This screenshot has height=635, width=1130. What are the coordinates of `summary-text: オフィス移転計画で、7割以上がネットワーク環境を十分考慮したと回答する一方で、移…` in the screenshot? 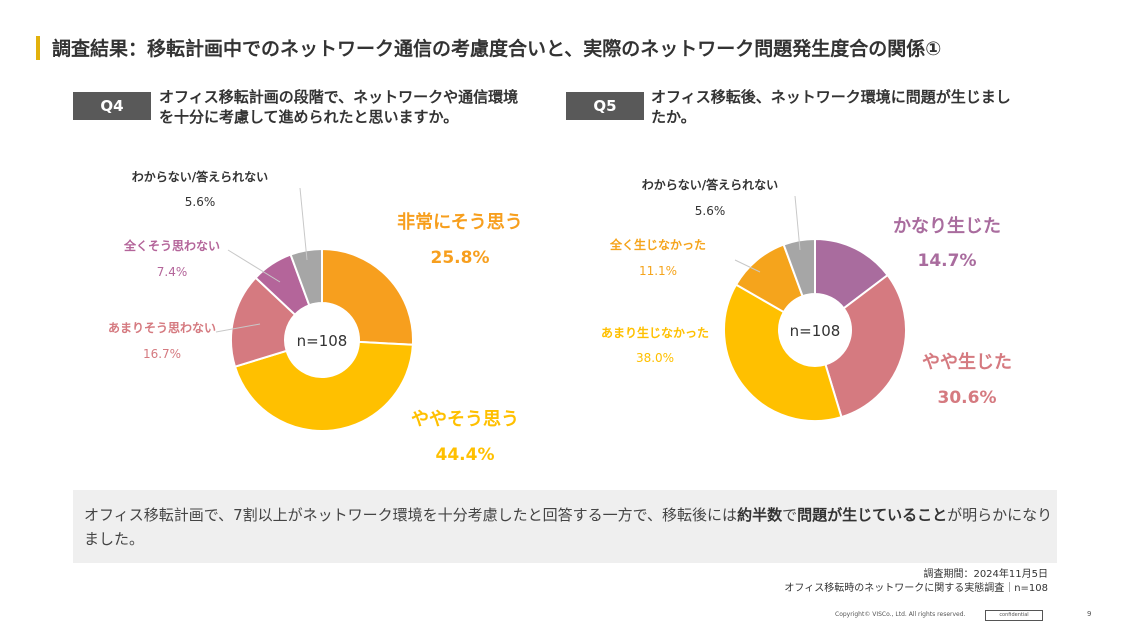 It's located at (569, 527).